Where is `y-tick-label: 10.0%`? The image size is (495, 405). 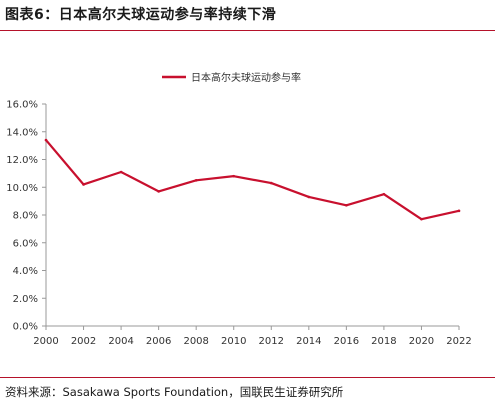 y-tick-label: 10.0% is located at coordinates (22, 188).